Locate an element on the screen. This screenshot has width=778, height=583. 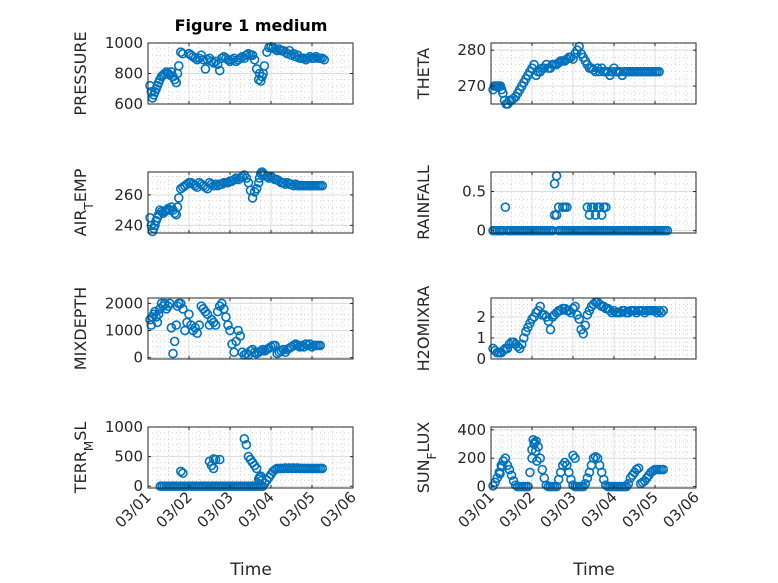
axes-background is located at coordinates (250, 457).